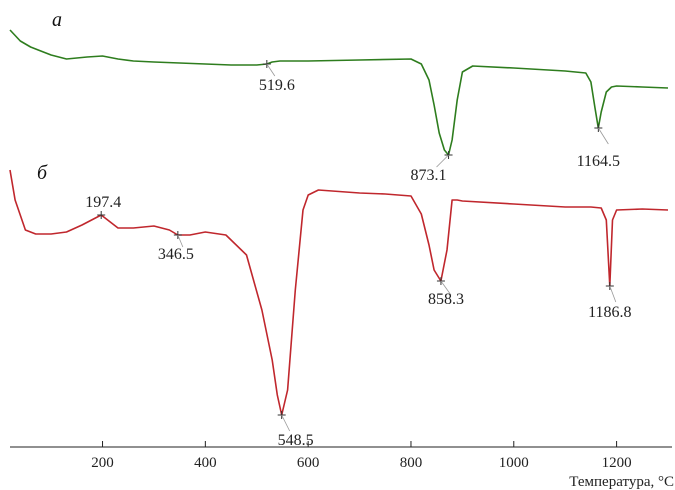  Describe the element at coordinates (446, 299) in the screenshot. I see `peak-label: 858.3` at that location.